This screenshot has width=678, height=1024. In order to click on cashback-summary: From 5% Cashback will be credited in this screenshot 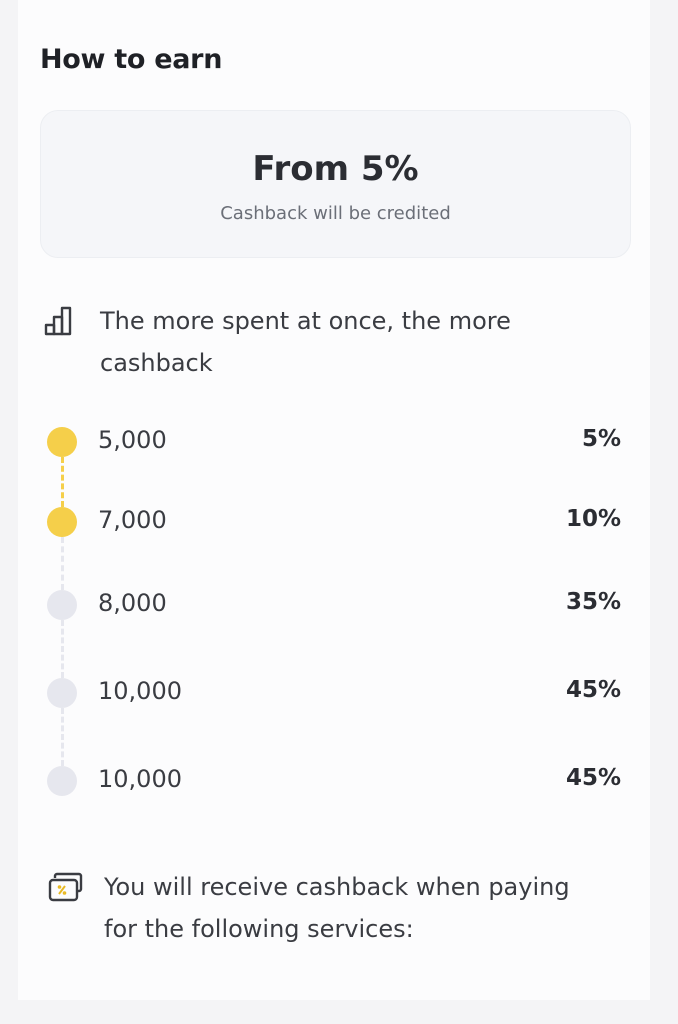, I will do `click(335, 184)`.